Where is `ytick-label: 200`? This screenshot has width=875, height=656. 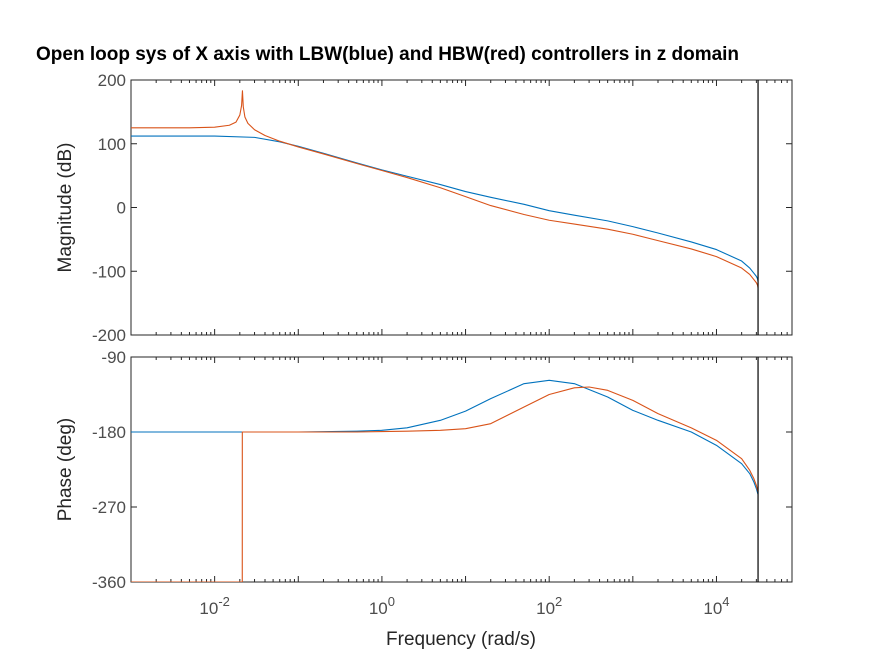 ytick-label: 200 is located at coordinates (112, 80).